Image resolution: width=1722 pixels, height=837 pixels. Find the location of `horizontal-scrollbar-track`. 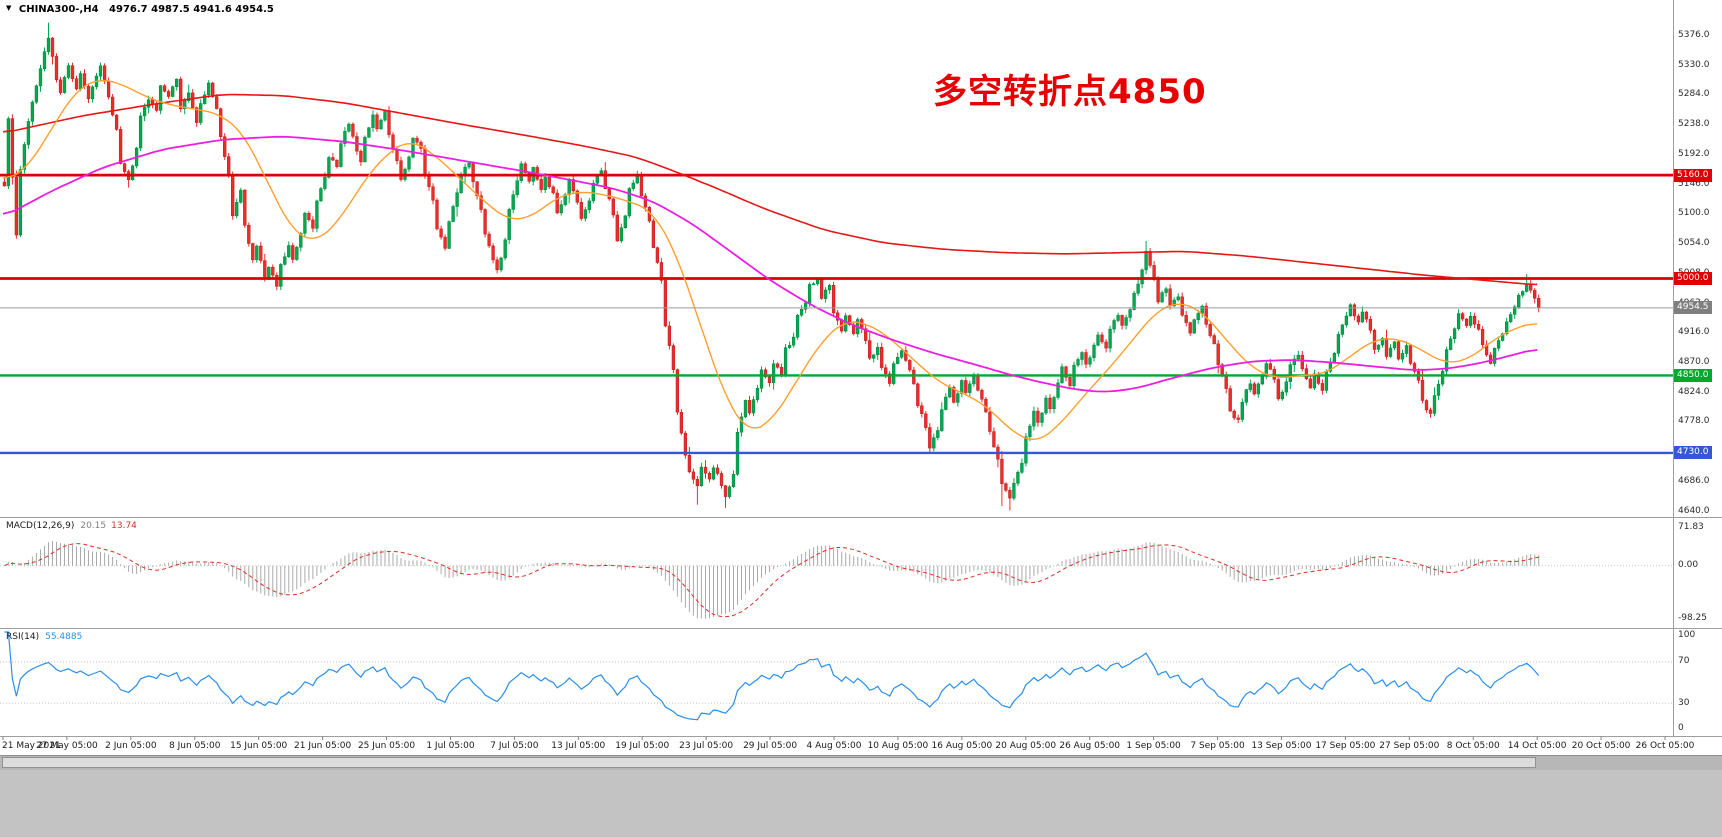

horizontal-scrollbar-track is located at coordinates (861, 763).